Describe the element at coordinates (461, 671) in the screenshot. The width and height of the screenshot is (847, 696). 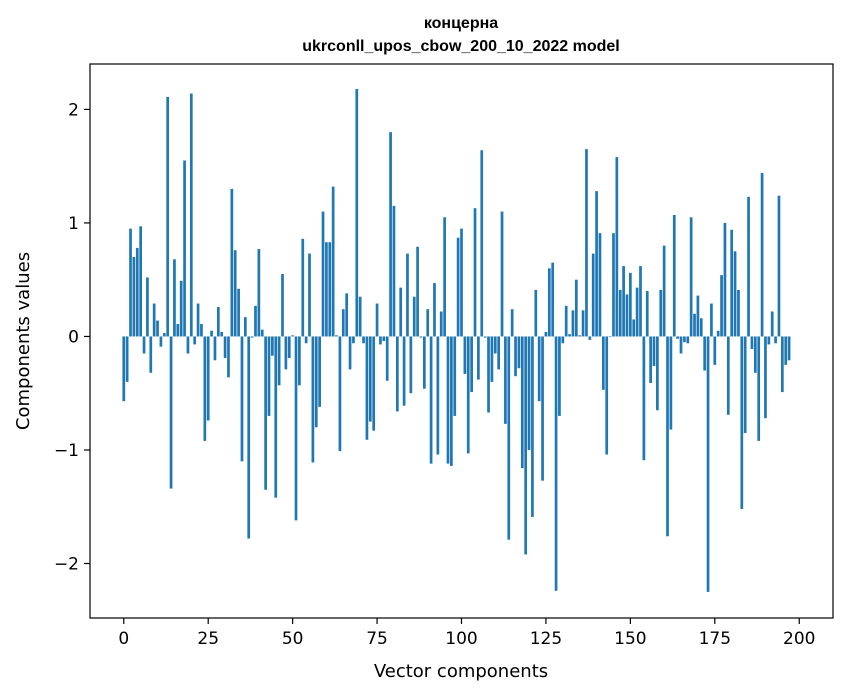
I see `x-axis-label: Vector components` at that location.